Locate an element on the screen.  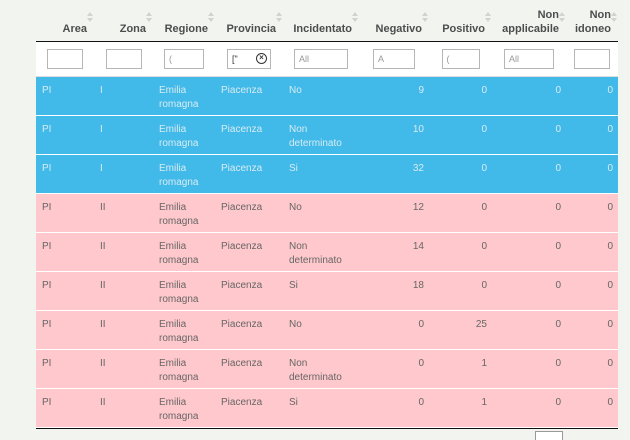
column-header-incidentato: Incidentato is located at coordinates (321, 21).